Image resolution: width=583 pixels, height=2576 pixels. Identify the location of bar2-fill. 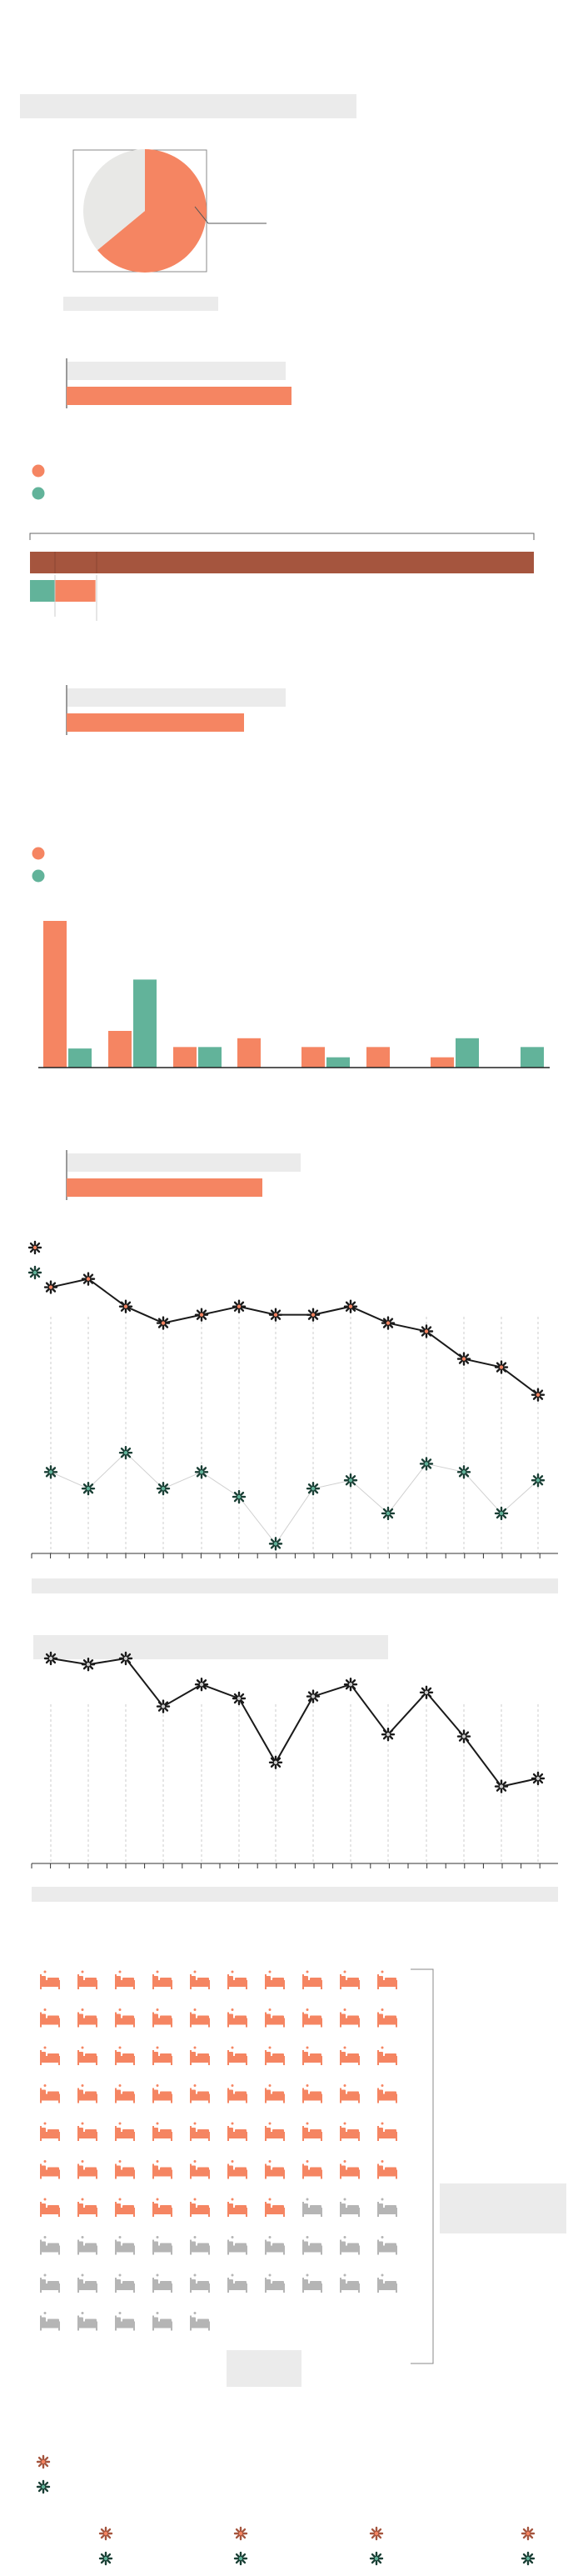
(155, 723).